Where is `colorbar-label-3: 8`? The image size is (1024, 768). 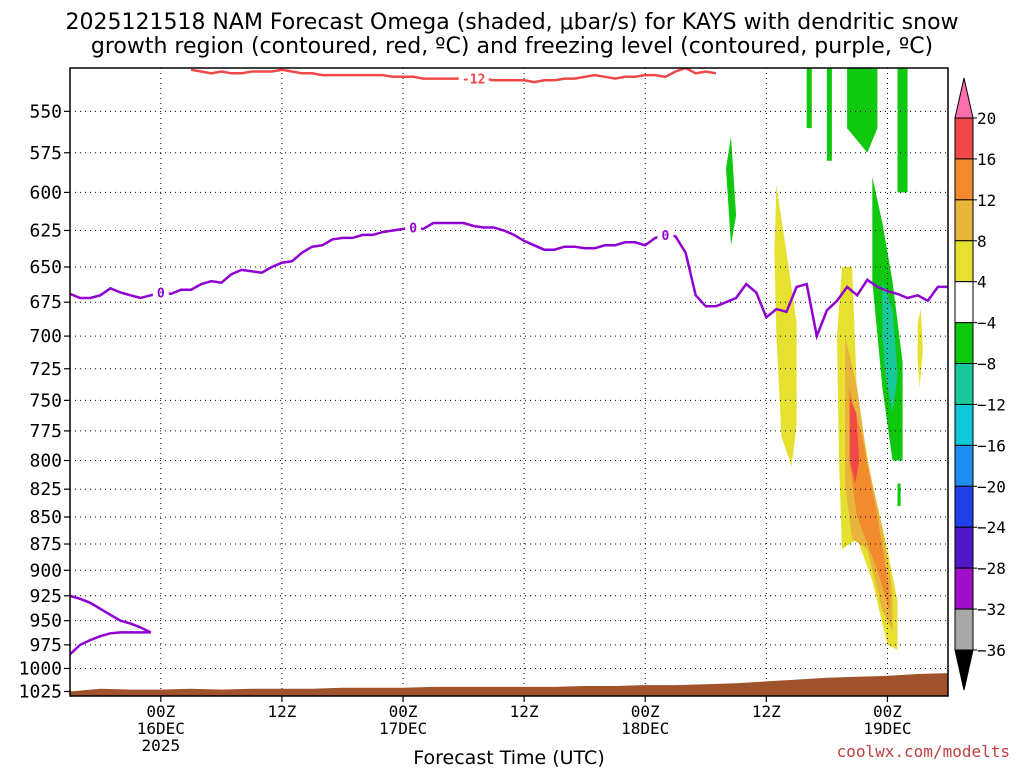 colorbar-label-3: 8 is located at coordinates (982, 241).